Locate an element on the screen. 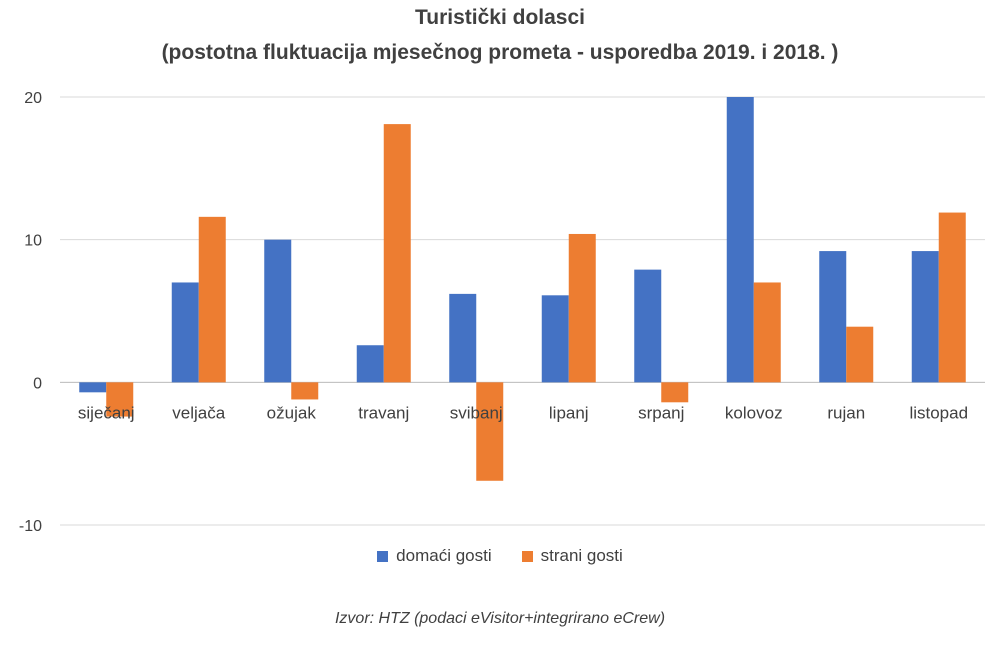 The height and width of the screenshot is (668, 1000). legend-swatch-domestic is located at coordinates (383, 556).